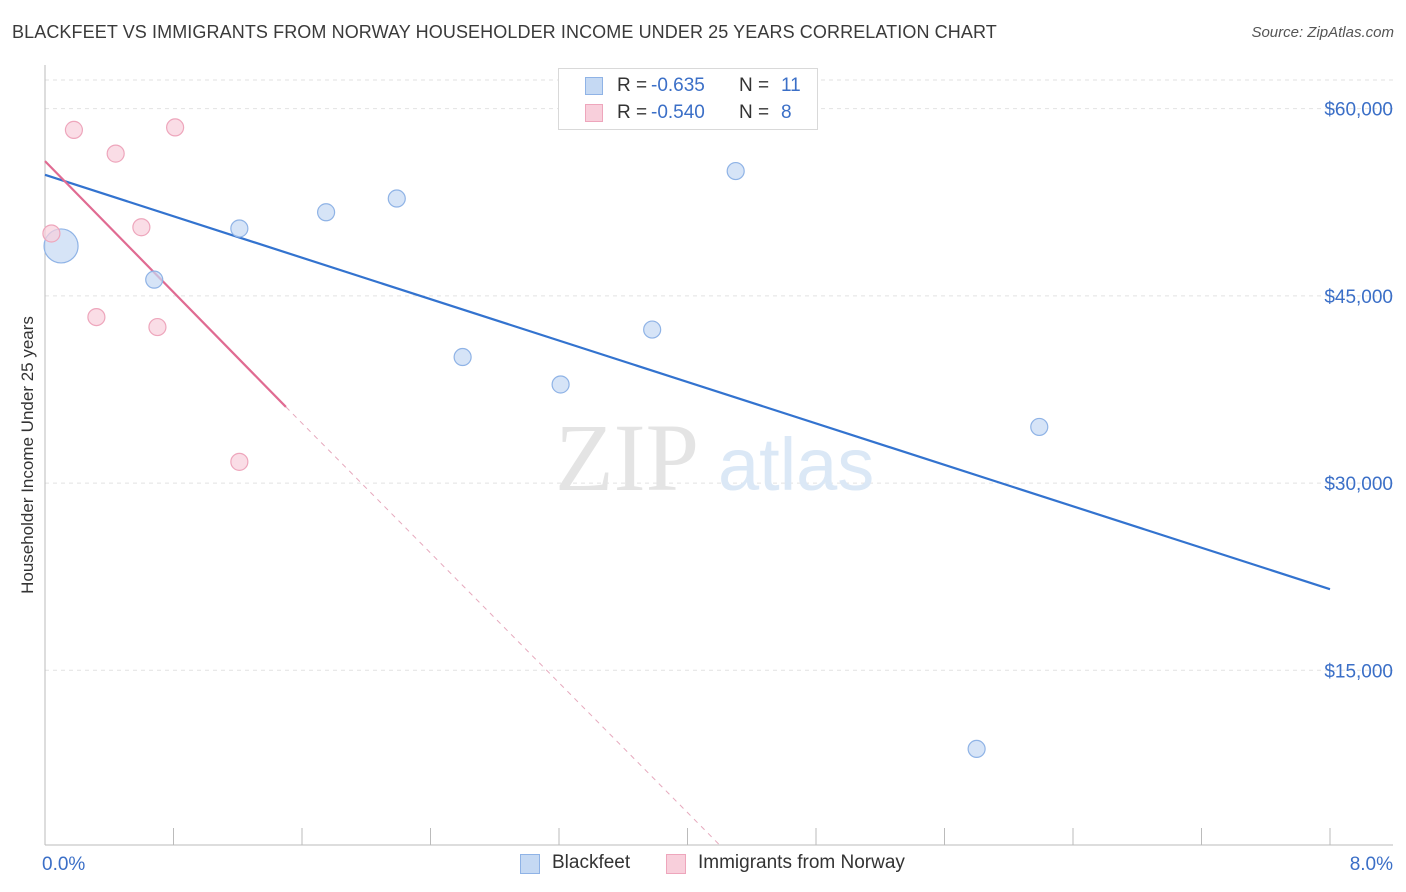  I want to click on y-axis-label: Householder Income Under 25 years, so click(27, 455).